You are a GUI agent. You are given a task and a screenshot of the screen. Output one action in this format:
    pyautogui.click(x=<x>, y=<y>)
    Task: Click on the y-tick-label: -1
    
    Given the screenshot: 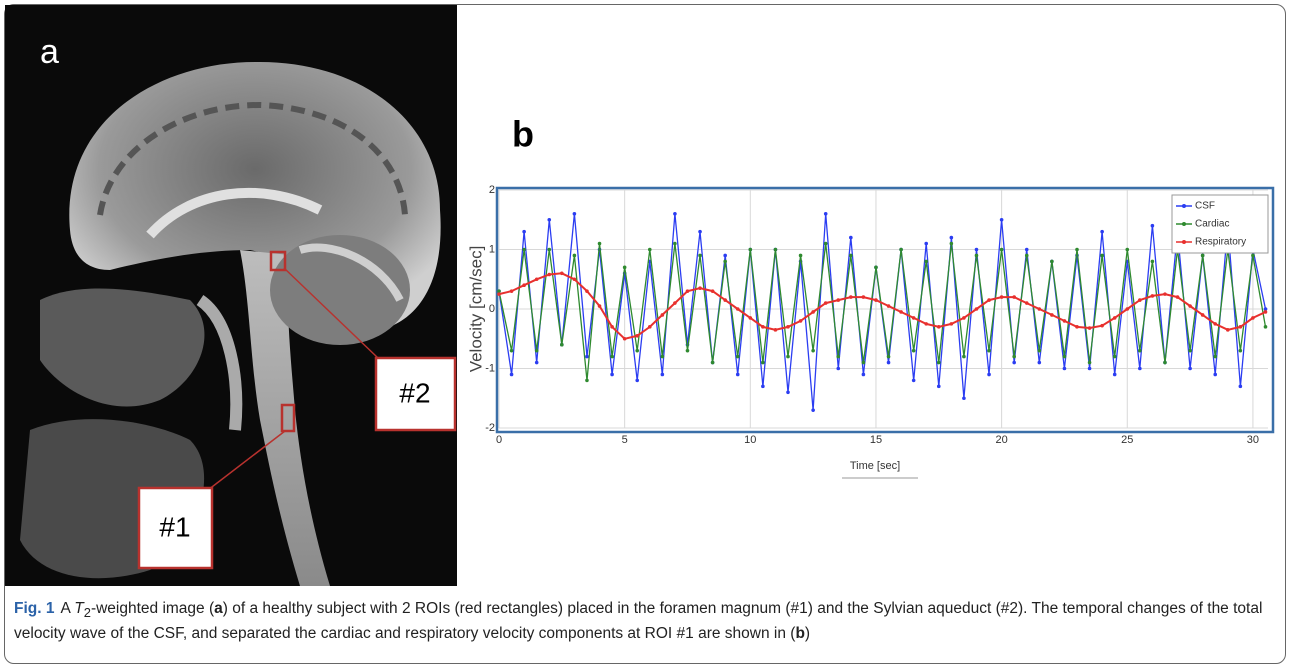 What is the action you would take?
    pyautogui.click(x=490, y=368)
    